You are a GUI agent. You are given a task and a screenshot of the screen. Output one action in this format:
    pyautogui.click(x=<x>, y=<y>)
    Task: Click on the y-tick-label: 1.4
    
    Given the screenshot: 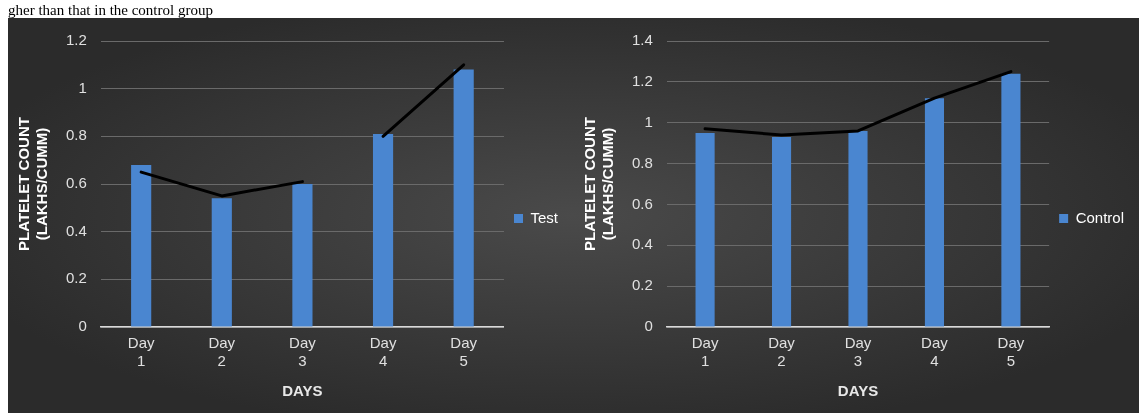 What is the action you would take?
    pyautogui.click(x=642, y=40)
    